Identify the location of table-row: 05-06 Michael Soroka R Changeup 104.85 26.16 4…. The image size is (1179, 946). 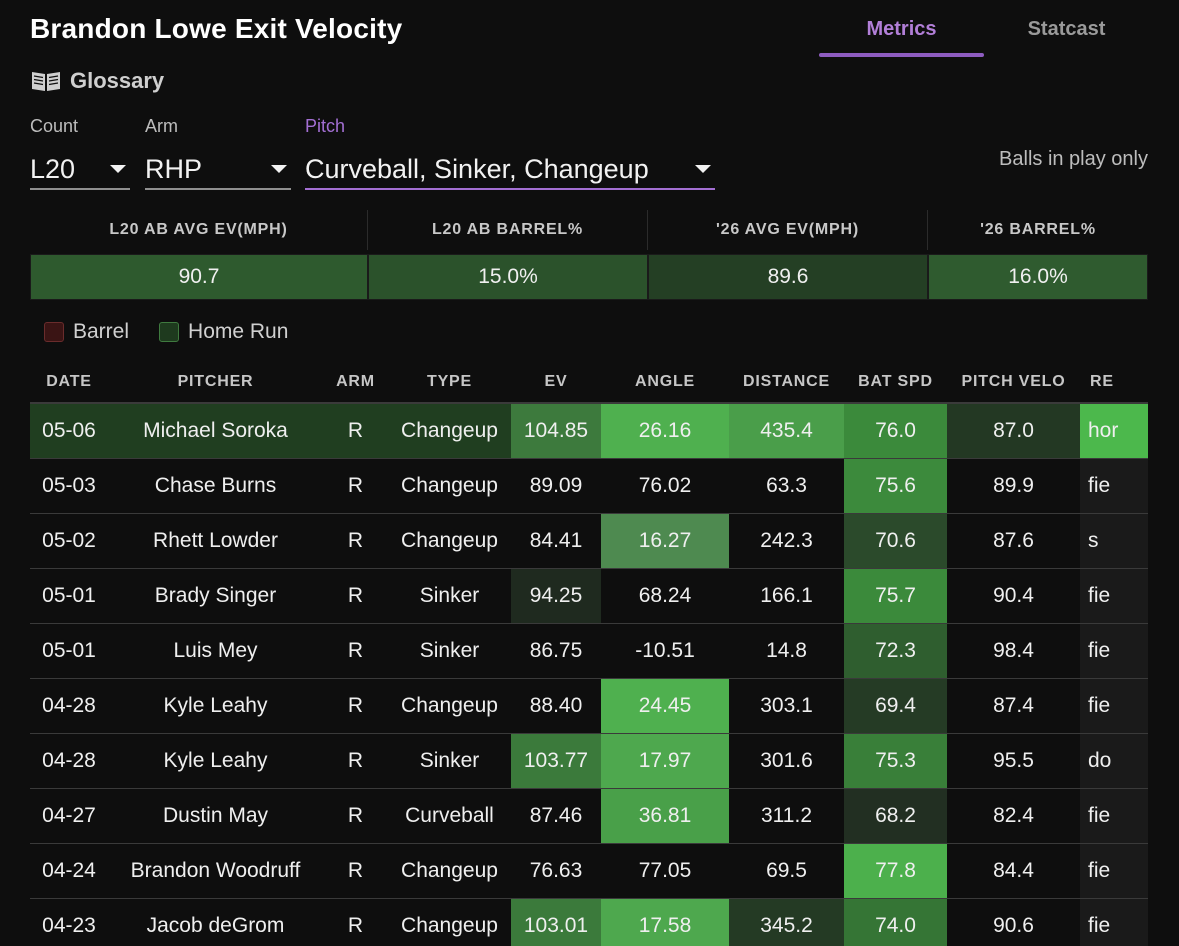
(589, 431).